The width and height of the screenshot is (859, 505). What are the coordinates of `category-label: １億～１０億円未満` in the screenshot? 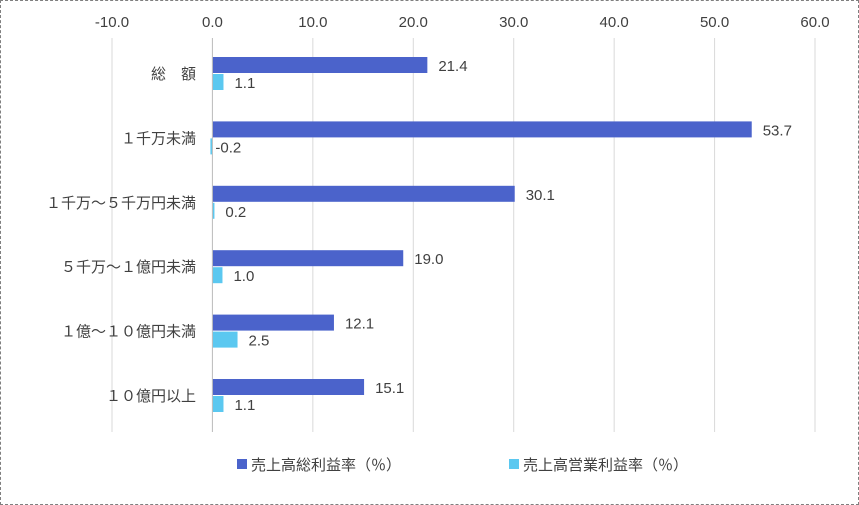 It's located at (128, 332).